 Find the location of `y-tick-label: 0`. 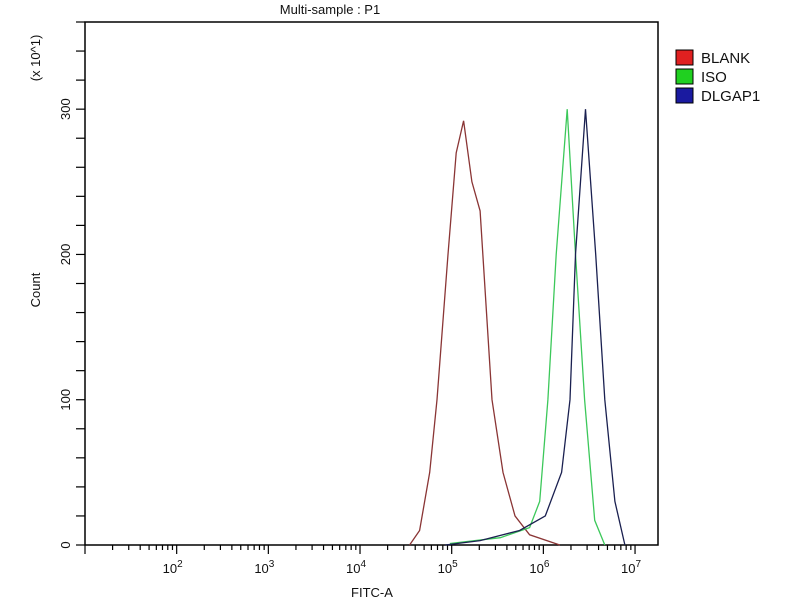

y-tick-label: 0 is located at coordinates (65, 544).